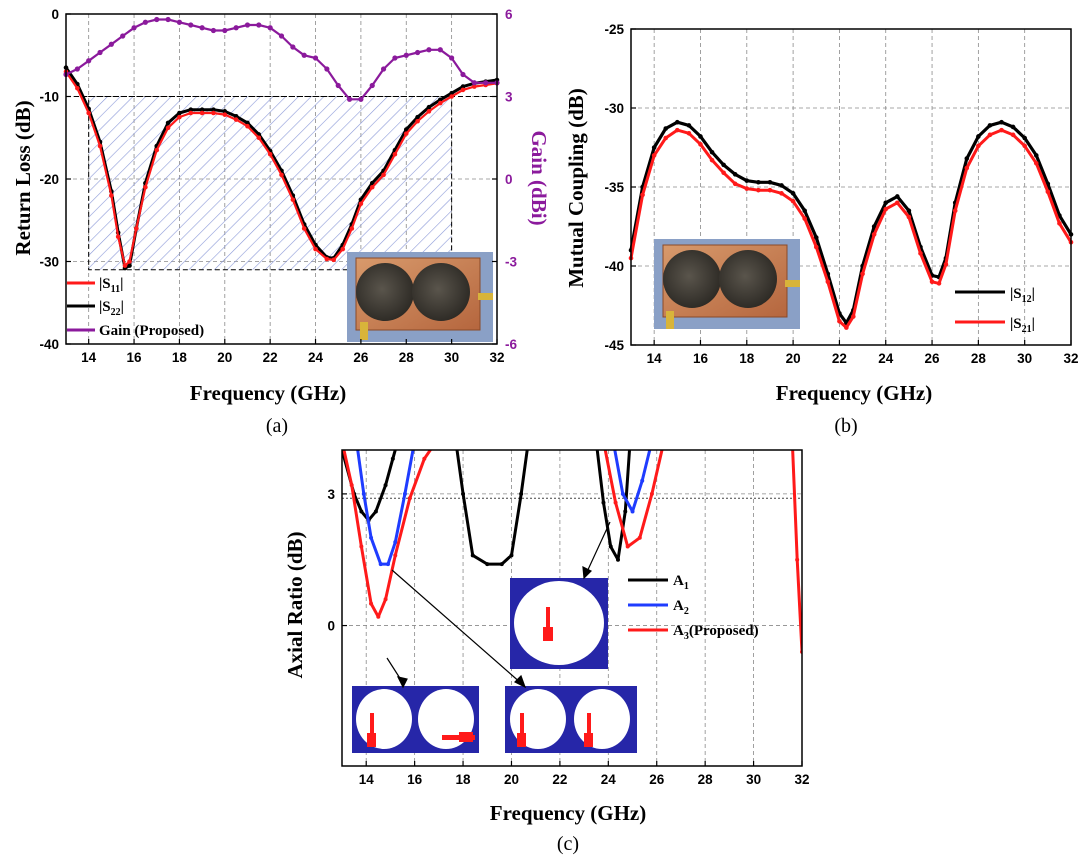 This screenshot has height=863, width=1088. What do you see at coordinates (1022, 325) in the screenshot?
I see `legend-label-s21: |S21|` at bounding box center [1022, 325].